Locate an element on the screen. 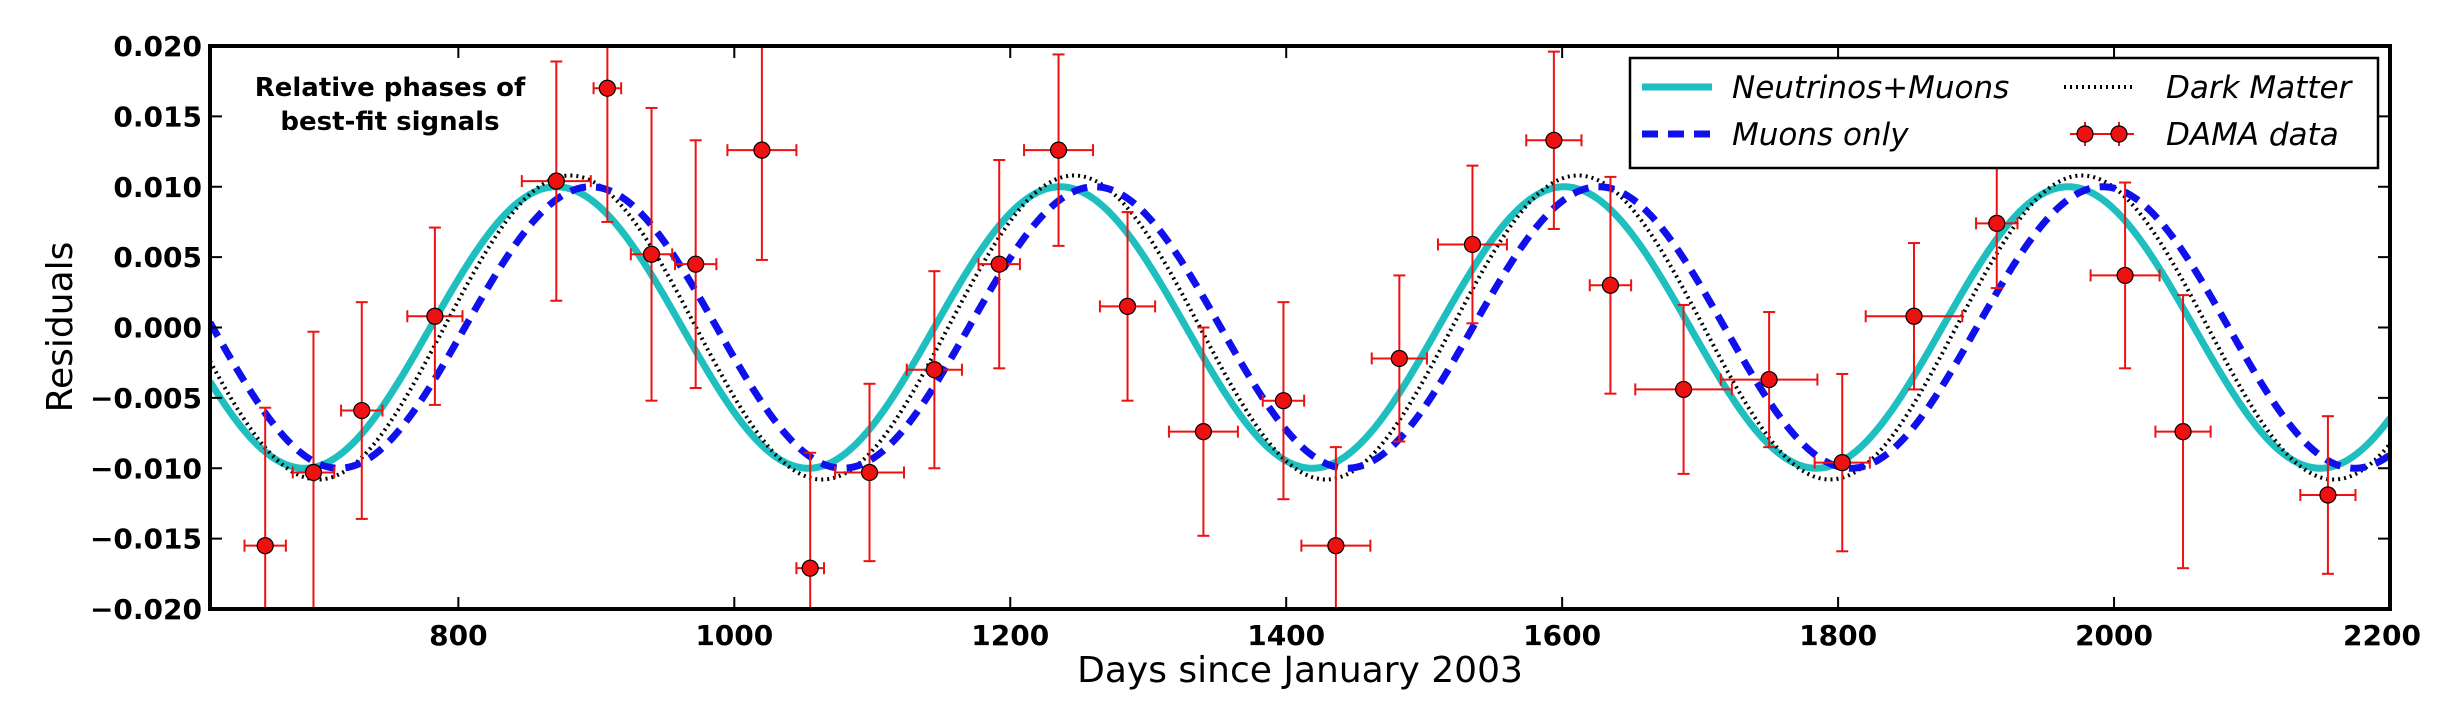 This screenshot has width=2458, height=708. y-tick-label: −0.020 is located at coordinates (146, 609).